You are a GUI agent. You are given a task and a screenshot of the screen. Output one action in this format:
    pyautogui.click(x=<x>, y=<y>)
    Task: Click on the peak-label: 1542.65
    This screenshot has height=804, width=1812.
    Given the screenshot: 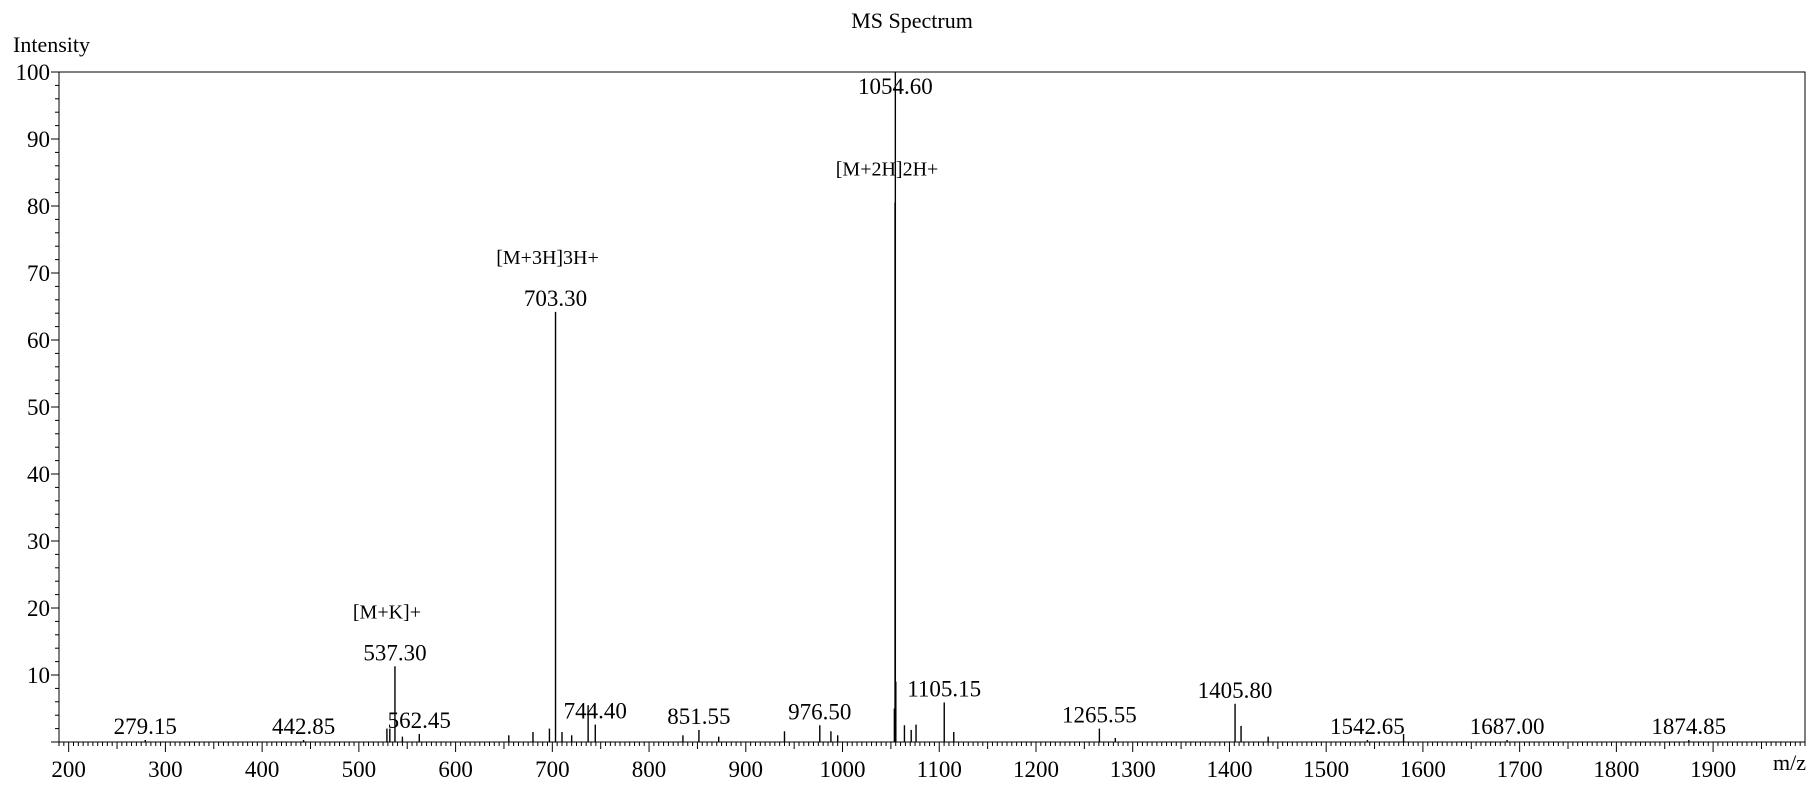 What is the action you would take?
    pyautogui.click(x=1367, y=726)
    